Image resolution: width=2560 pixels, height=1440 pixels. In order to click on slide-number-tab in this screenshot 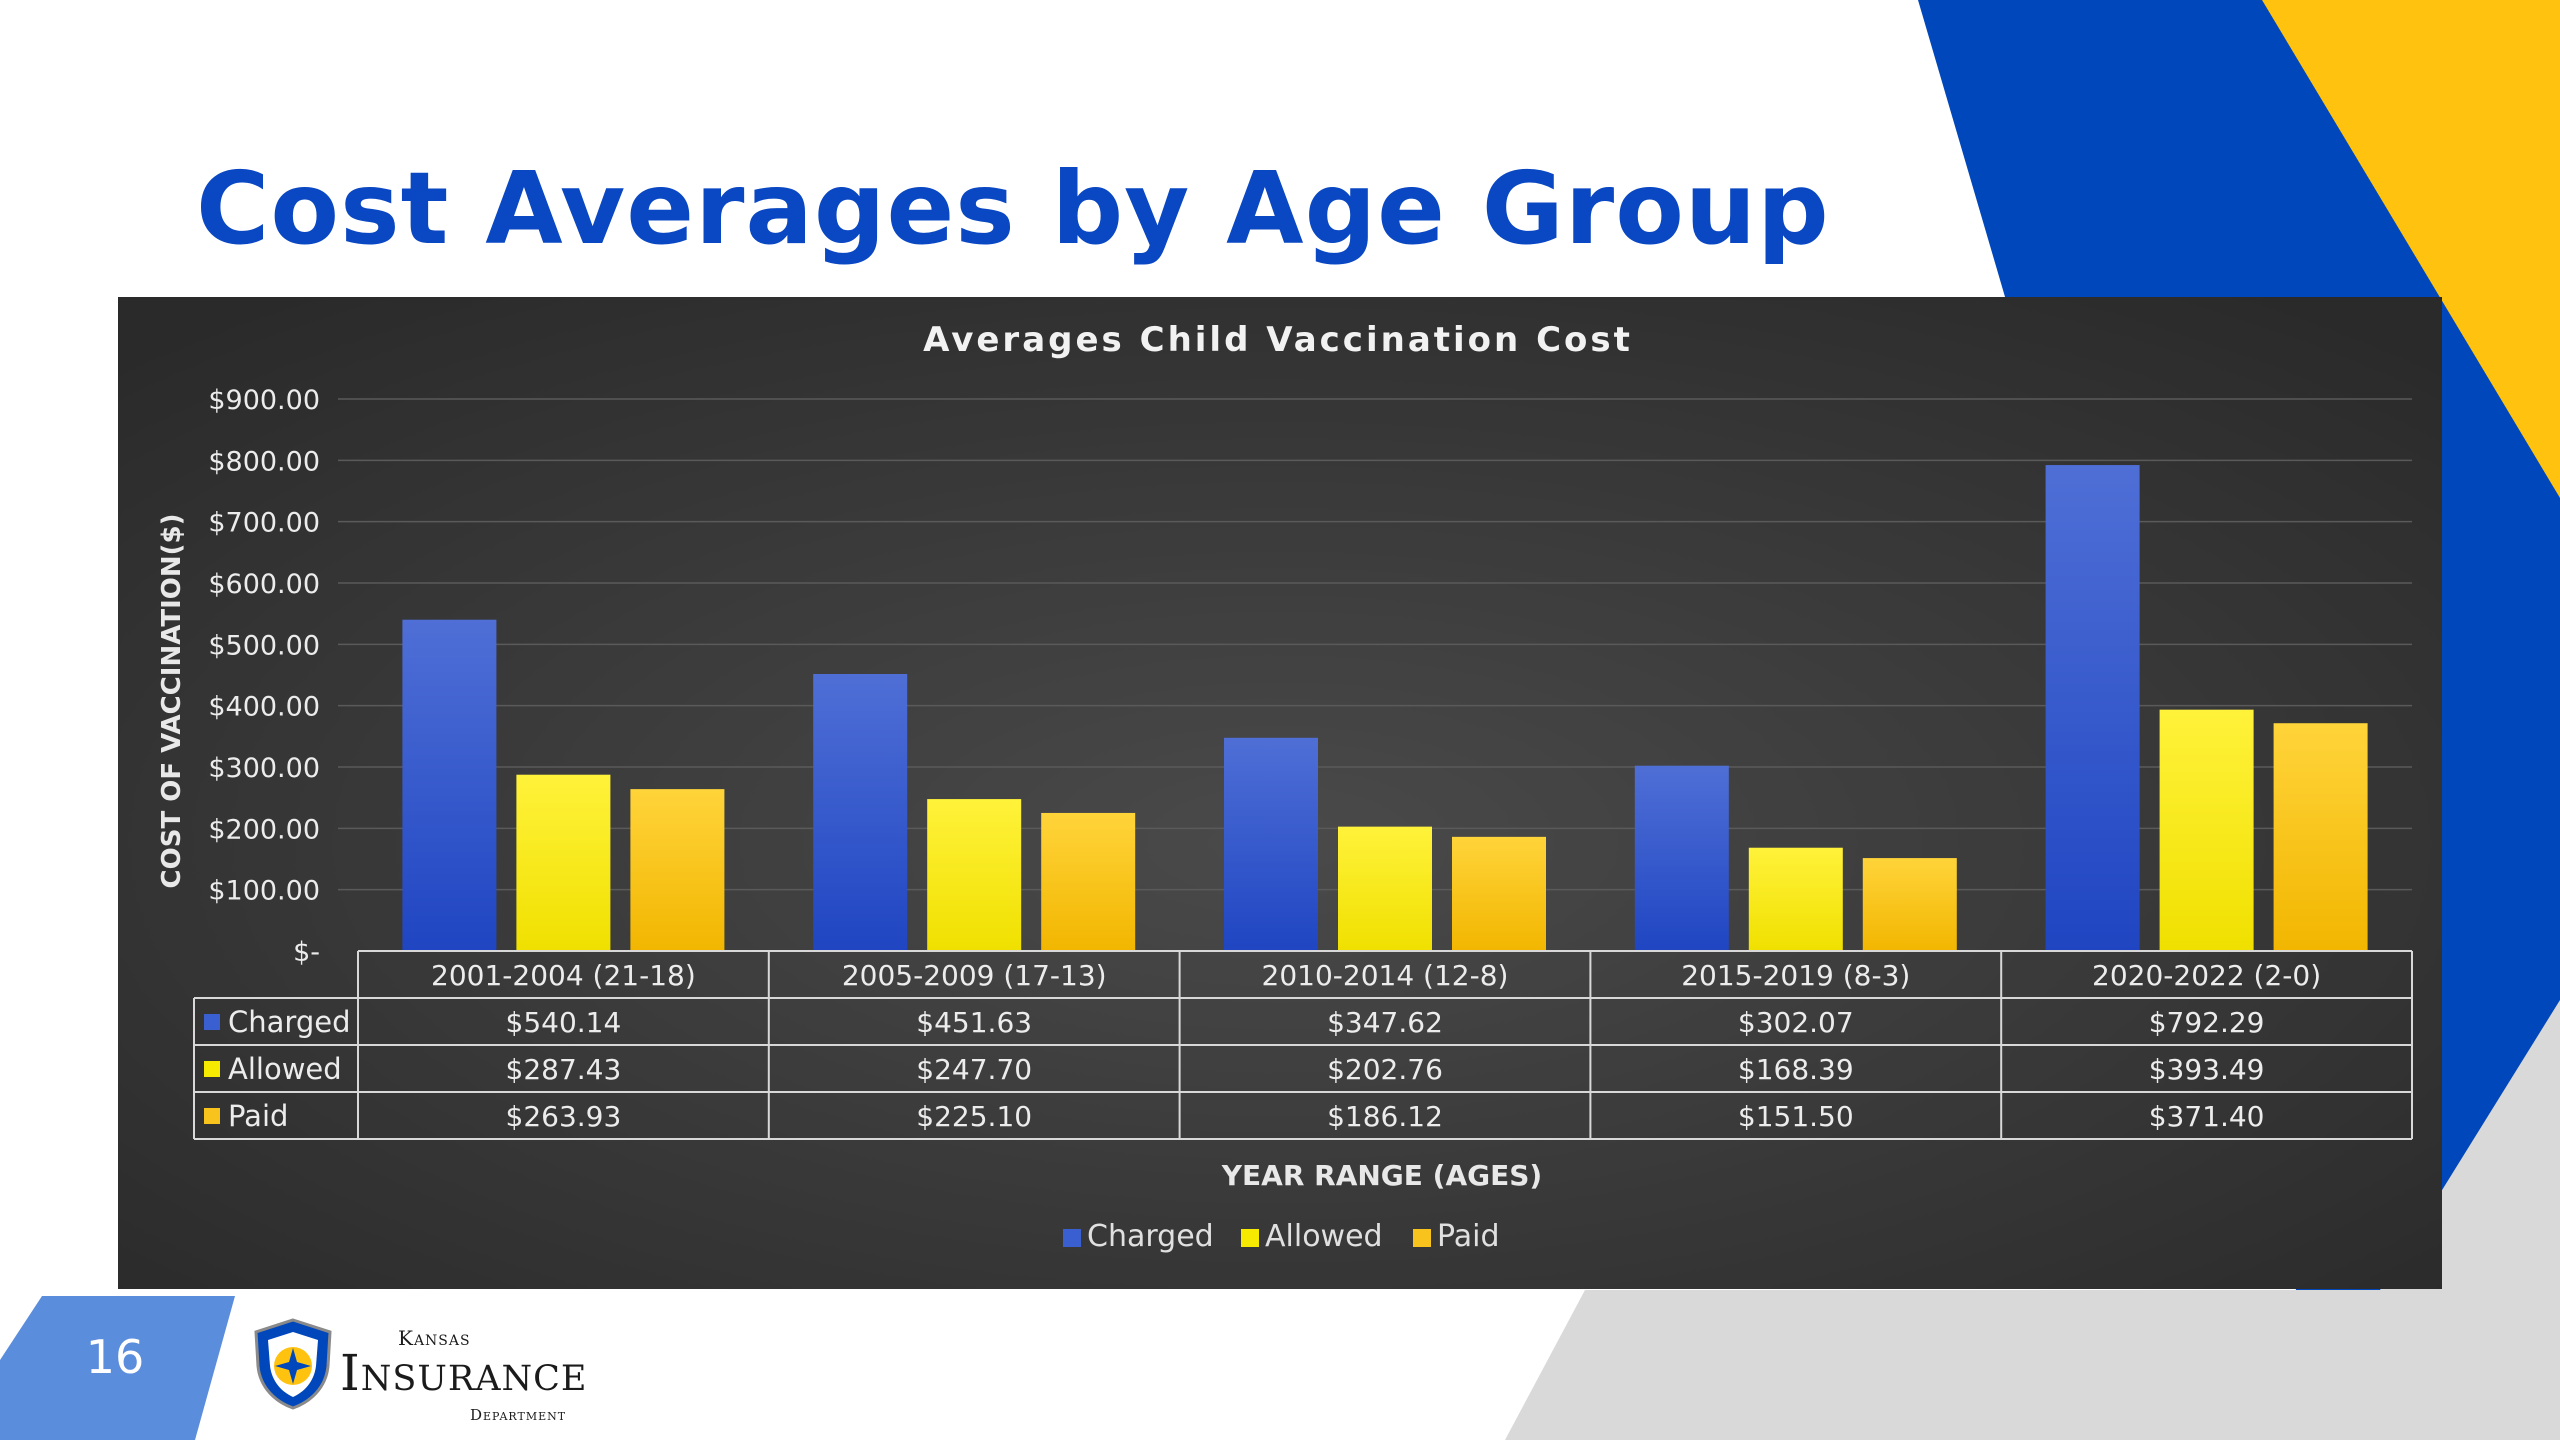, I will do `click(117, 1368)`.